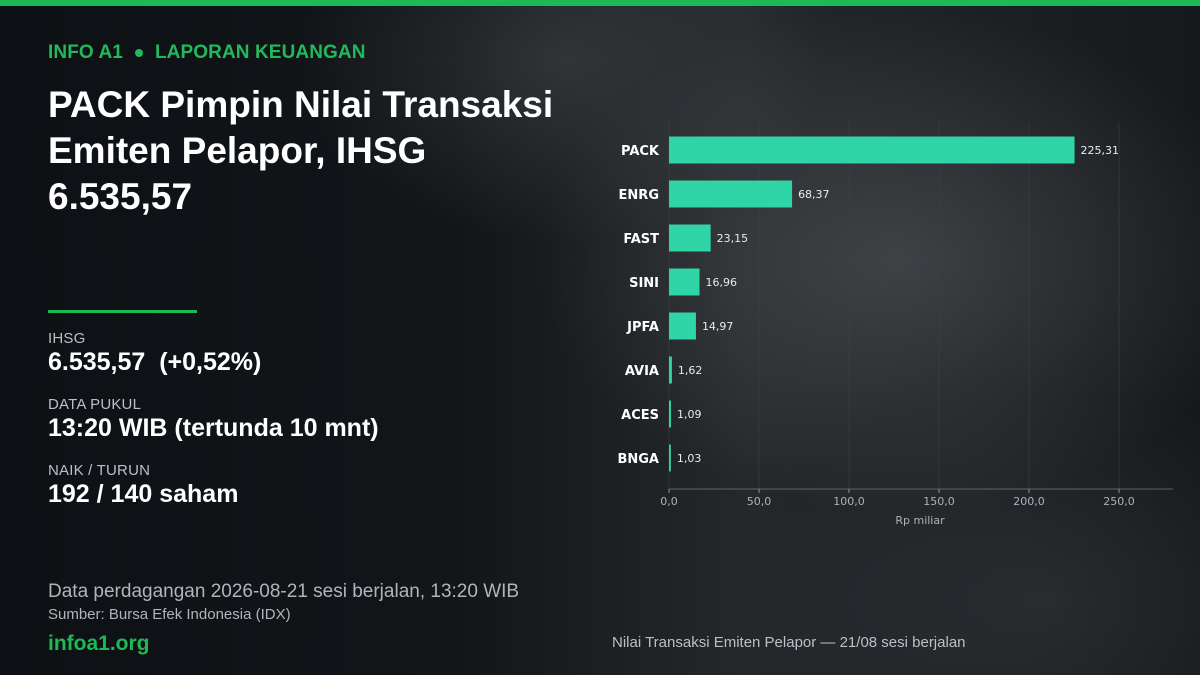 Image resolution: width=1200 pixels, height=675 pixels. I want to click on headline-line-1: PACK Pimpin Nilai Transaksi, so click(301, 104).